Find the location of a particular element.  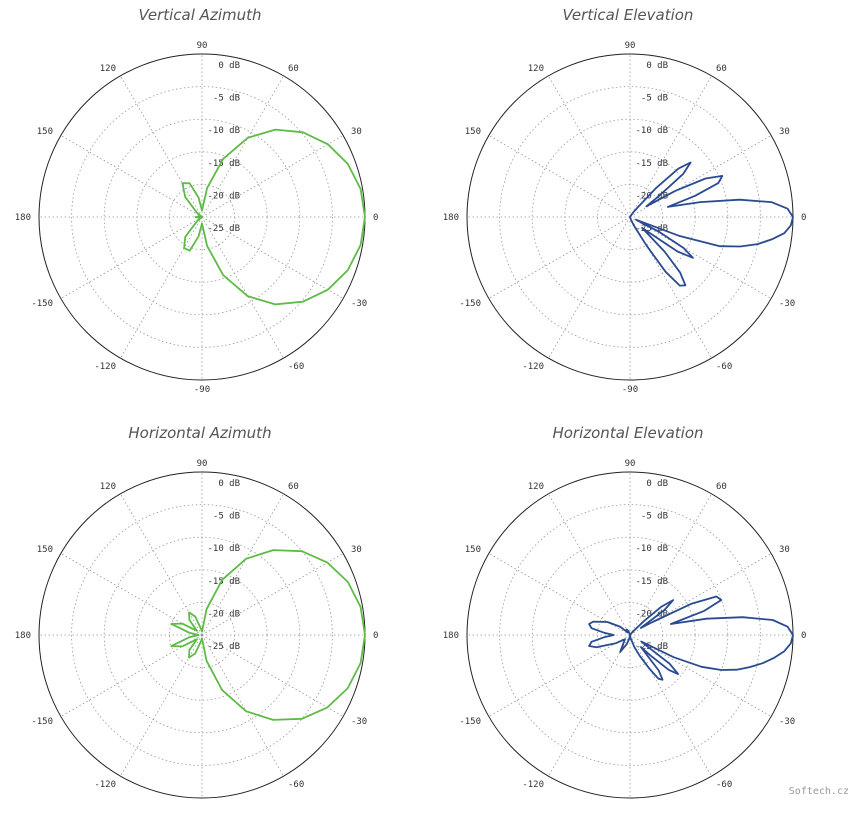

chart-title: Vertical Azimuth is located at coordinates (200, 15).